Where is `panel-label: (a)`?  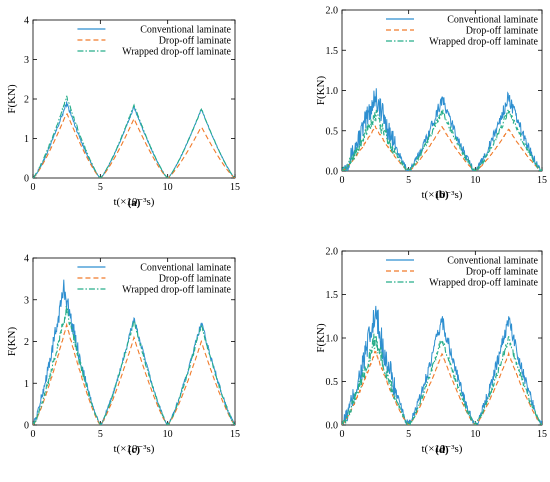
panel-label: (a) is located at coordinates (134, 203).